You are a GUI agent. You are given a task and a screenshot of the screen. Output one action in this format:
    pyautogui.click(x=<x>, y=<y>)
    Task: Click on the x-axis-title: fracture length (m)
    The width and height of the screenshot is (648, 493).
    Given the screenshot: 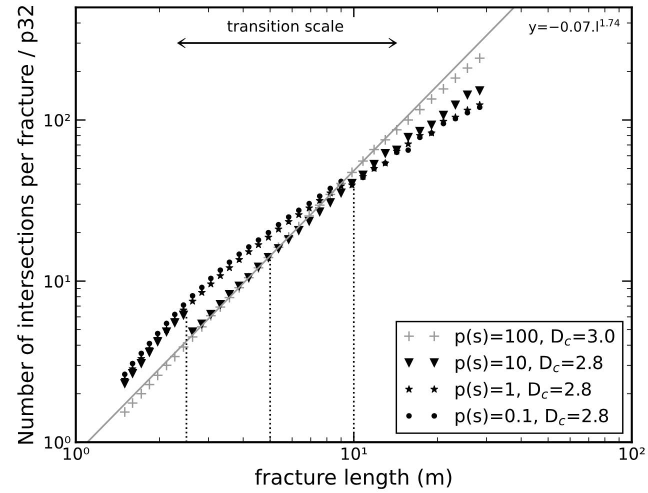 What is the action you would take?
    pyautogui.click(x=353, y=478)
    